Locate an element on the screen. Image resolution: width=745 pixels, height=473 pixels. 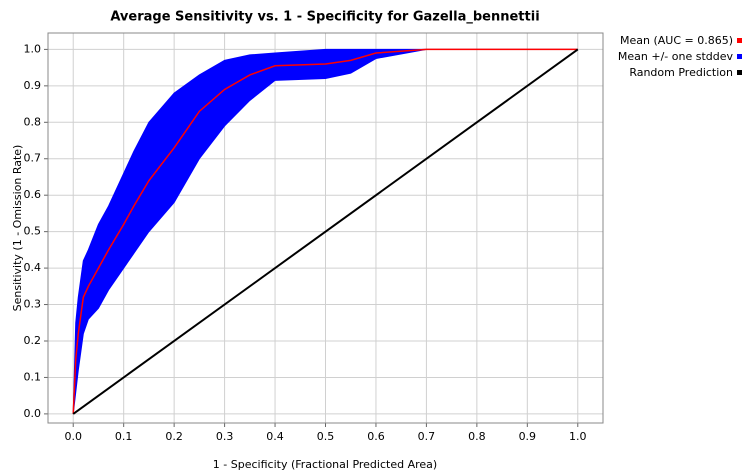
y-axis-label: Sensitivity (1 - Omission Rate) is located at coordinates (17, 228).